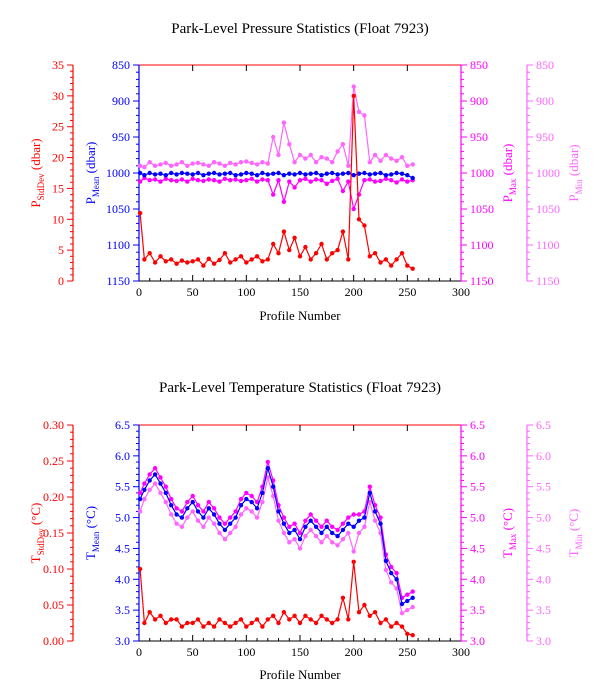 The image size is (605, 698). I want to click on x-tick-label: 50, so click(193, 292).